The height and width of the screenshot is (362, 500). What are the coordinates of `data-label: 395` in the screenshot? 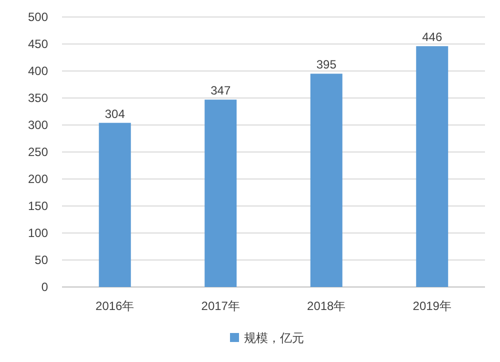 It's located at (326, 65).